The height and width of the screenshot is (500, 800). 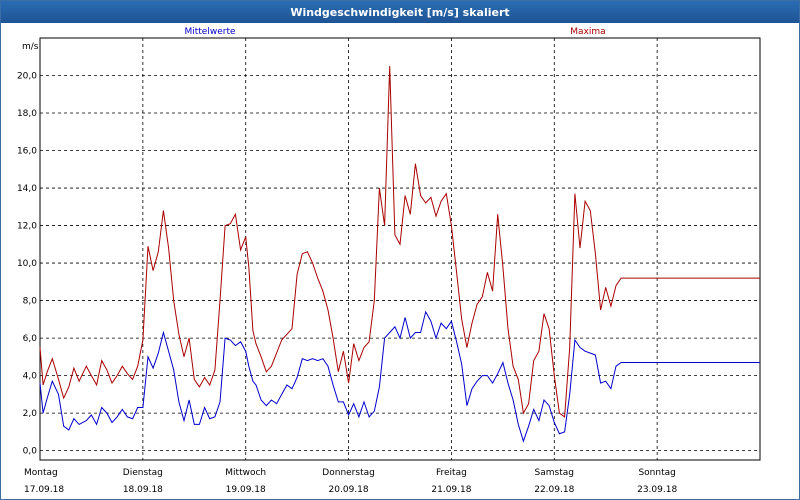 I want to click on y-tick-label: 18,0, so click(x=27, y=114).